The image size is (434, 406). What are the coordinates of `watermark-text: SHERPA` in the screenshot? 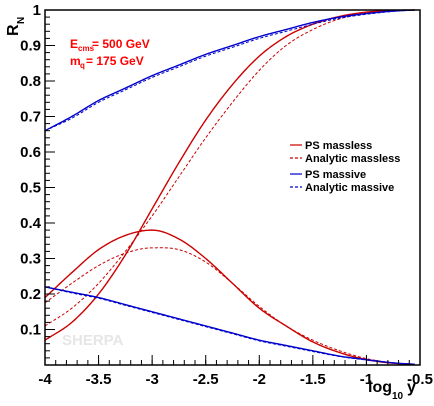 It's located at (93, 340).